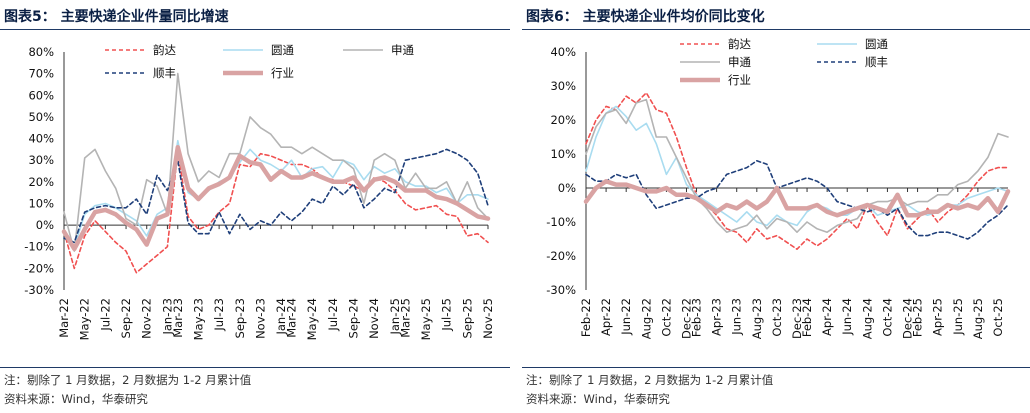  What do you see at coordinates (41, 117) in the screenshot?
I see `y-tick-label: 50%` at bounding box center [41, 117].